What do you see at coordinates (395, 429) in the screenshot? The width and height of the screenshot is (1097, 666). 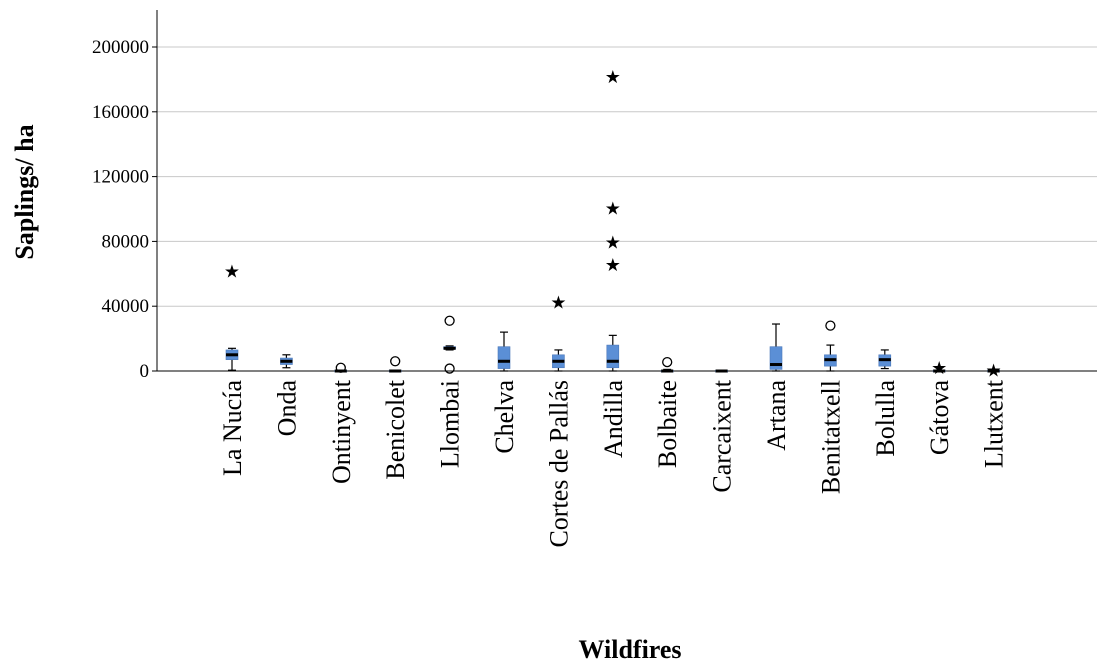 I see `category-label: Benicolet` at bounding box center [395, 429].